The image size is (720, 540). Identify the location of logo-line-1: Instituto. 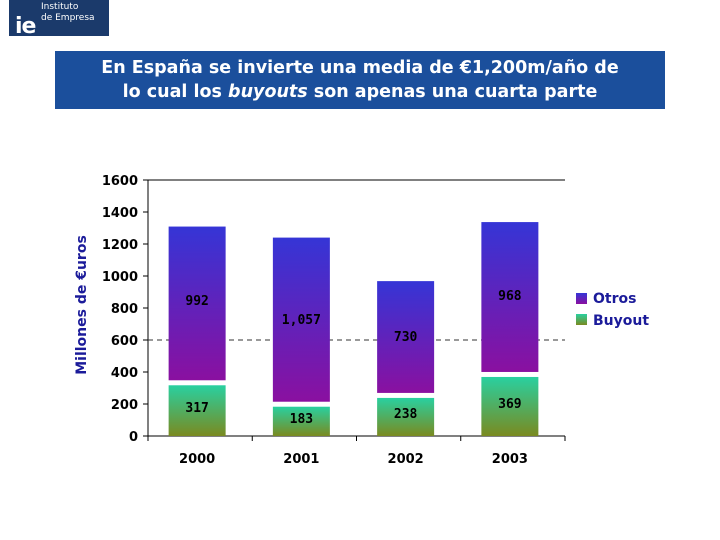
(60, 7).